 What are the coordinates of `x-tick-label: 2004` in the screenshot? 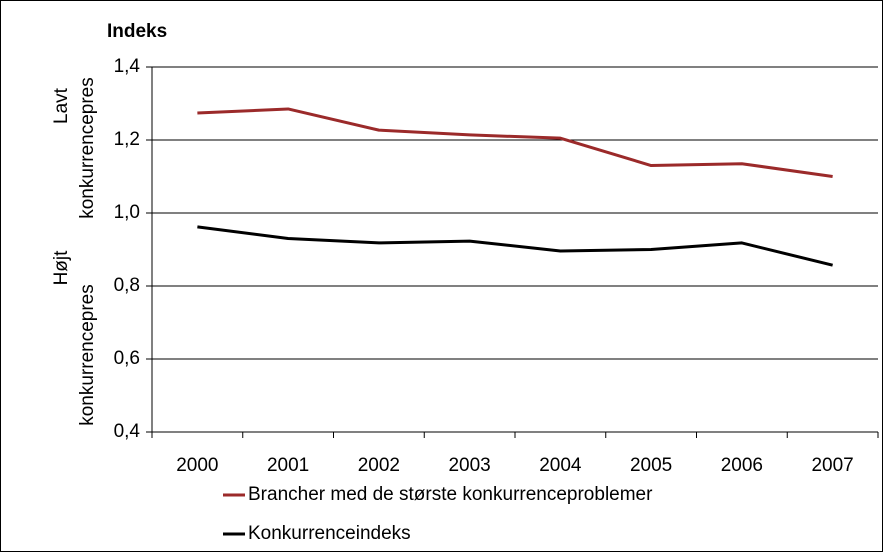 It's located at (560, 465).